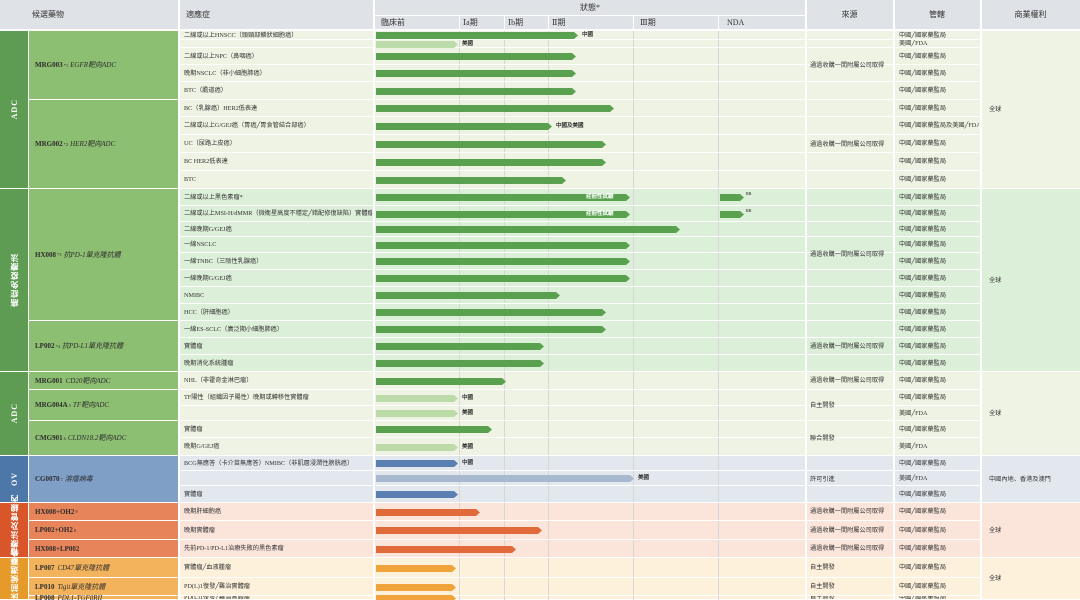 The height and width of the screenshot is (600, 1080). Describe the element at coordinates (633, 315) in the screenshot. I see `phase-gridline` at that location.